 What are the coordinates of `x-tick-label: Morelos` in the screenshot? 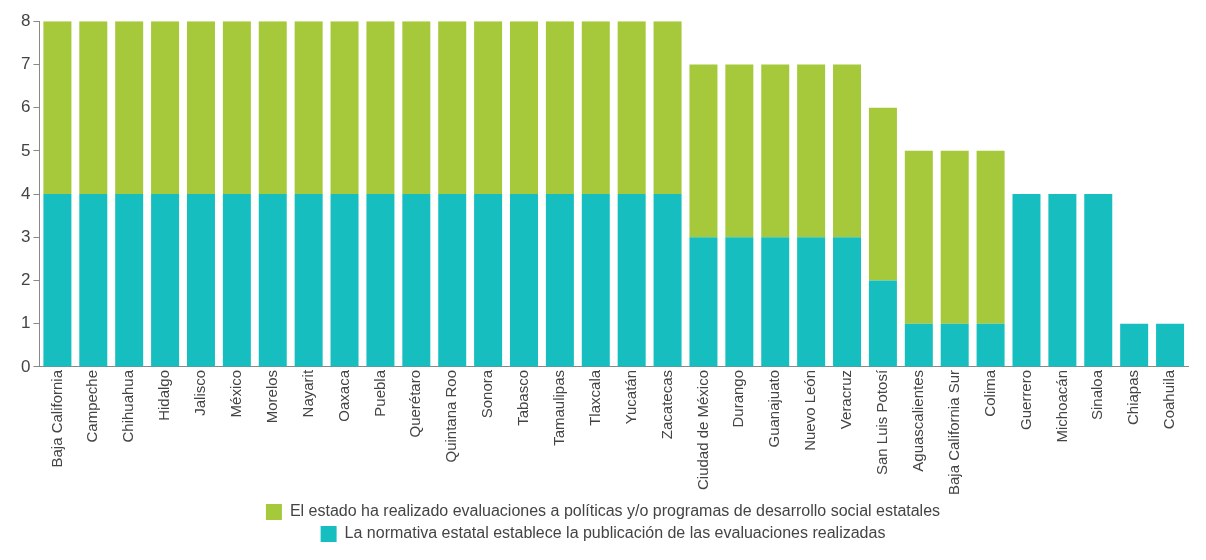 It's located at (271, 396).